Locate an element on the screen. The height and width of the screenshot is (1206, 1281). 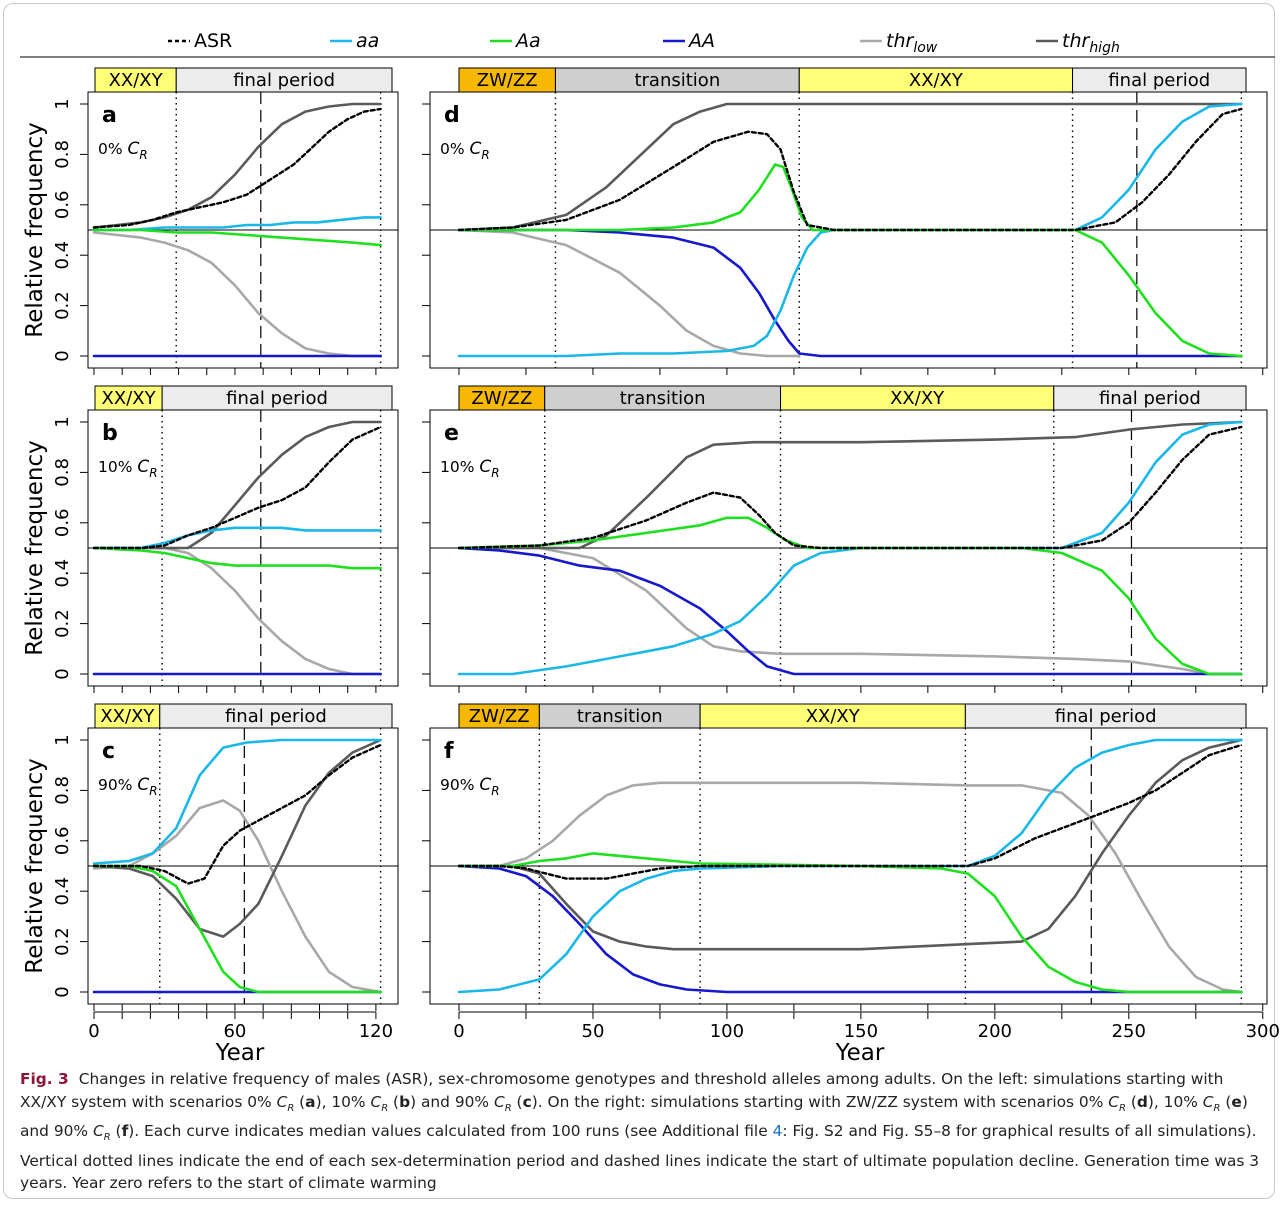
x-tick-label: 200 is located at coordinates (995, 1031).